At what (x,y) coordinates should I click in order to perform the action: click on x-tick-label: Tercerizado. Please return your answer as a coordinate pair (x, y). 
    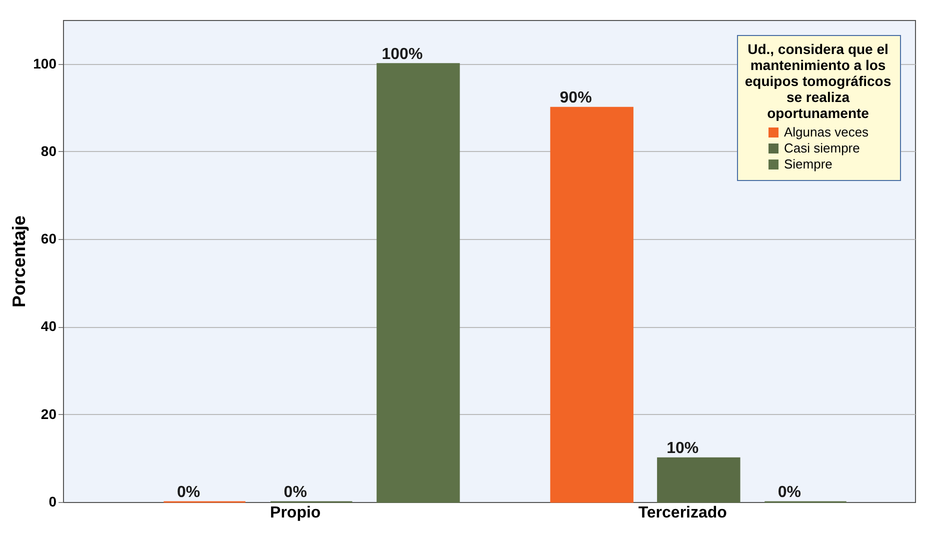
    Looking at the image, I should click on (683, 513).